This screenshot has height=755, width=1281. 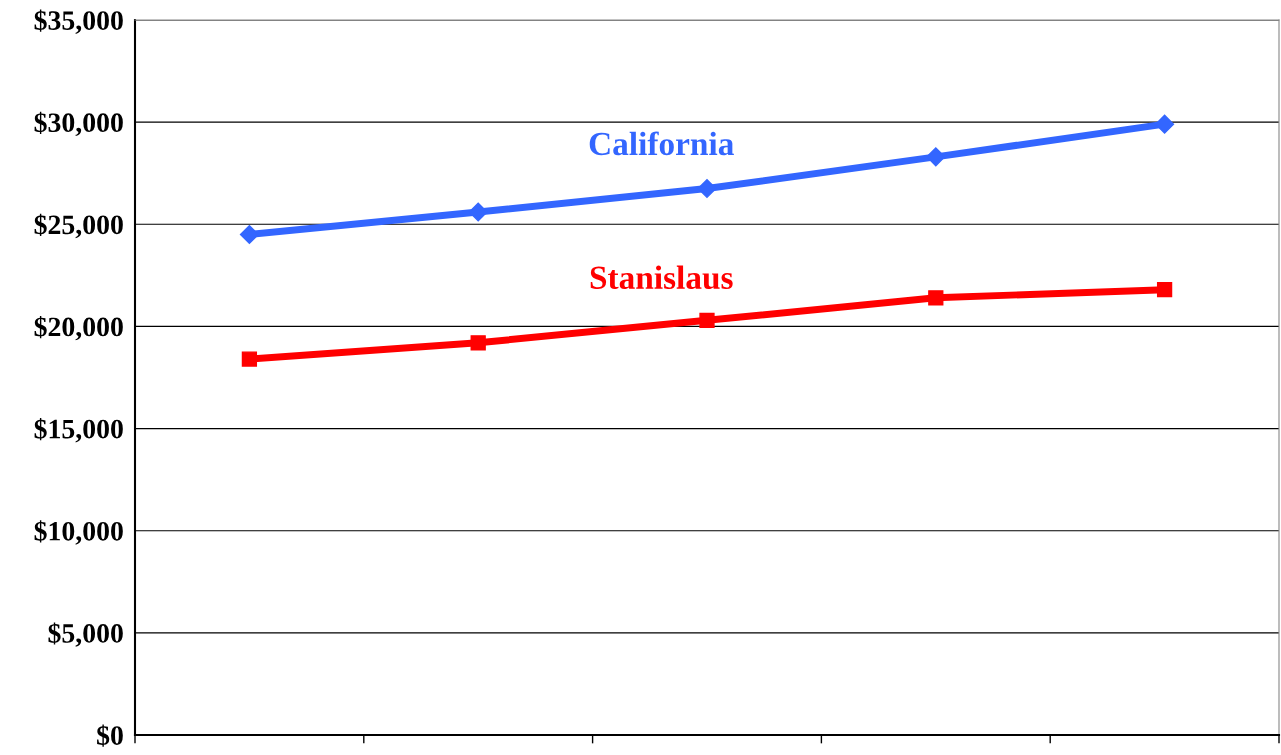 What do you see at coordinates (85, 634) in the screenshot?
I see `y-tick-label: $5,000` at bounding box center [85, 634].